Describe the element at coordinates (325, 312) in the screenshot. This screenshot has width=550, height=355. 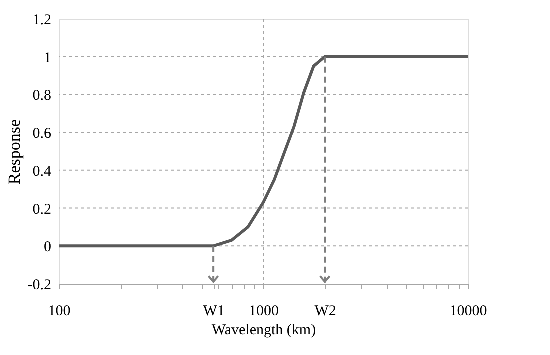
I see `x-tick-label: W2` at that location.